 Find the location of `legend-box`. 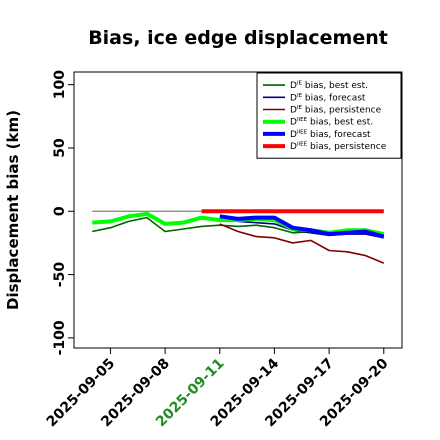

legend-box is located at coordinates (329, 115).